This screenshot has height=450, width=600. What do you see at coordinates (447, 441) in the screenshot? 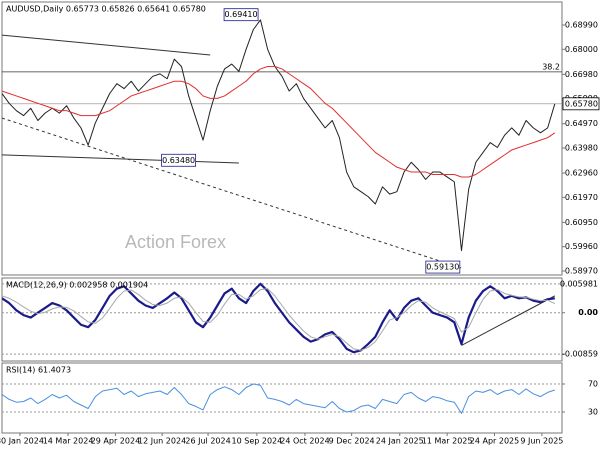
I see `x-tick-label: 11 Mar 2025` at bounding box center [447, 441].